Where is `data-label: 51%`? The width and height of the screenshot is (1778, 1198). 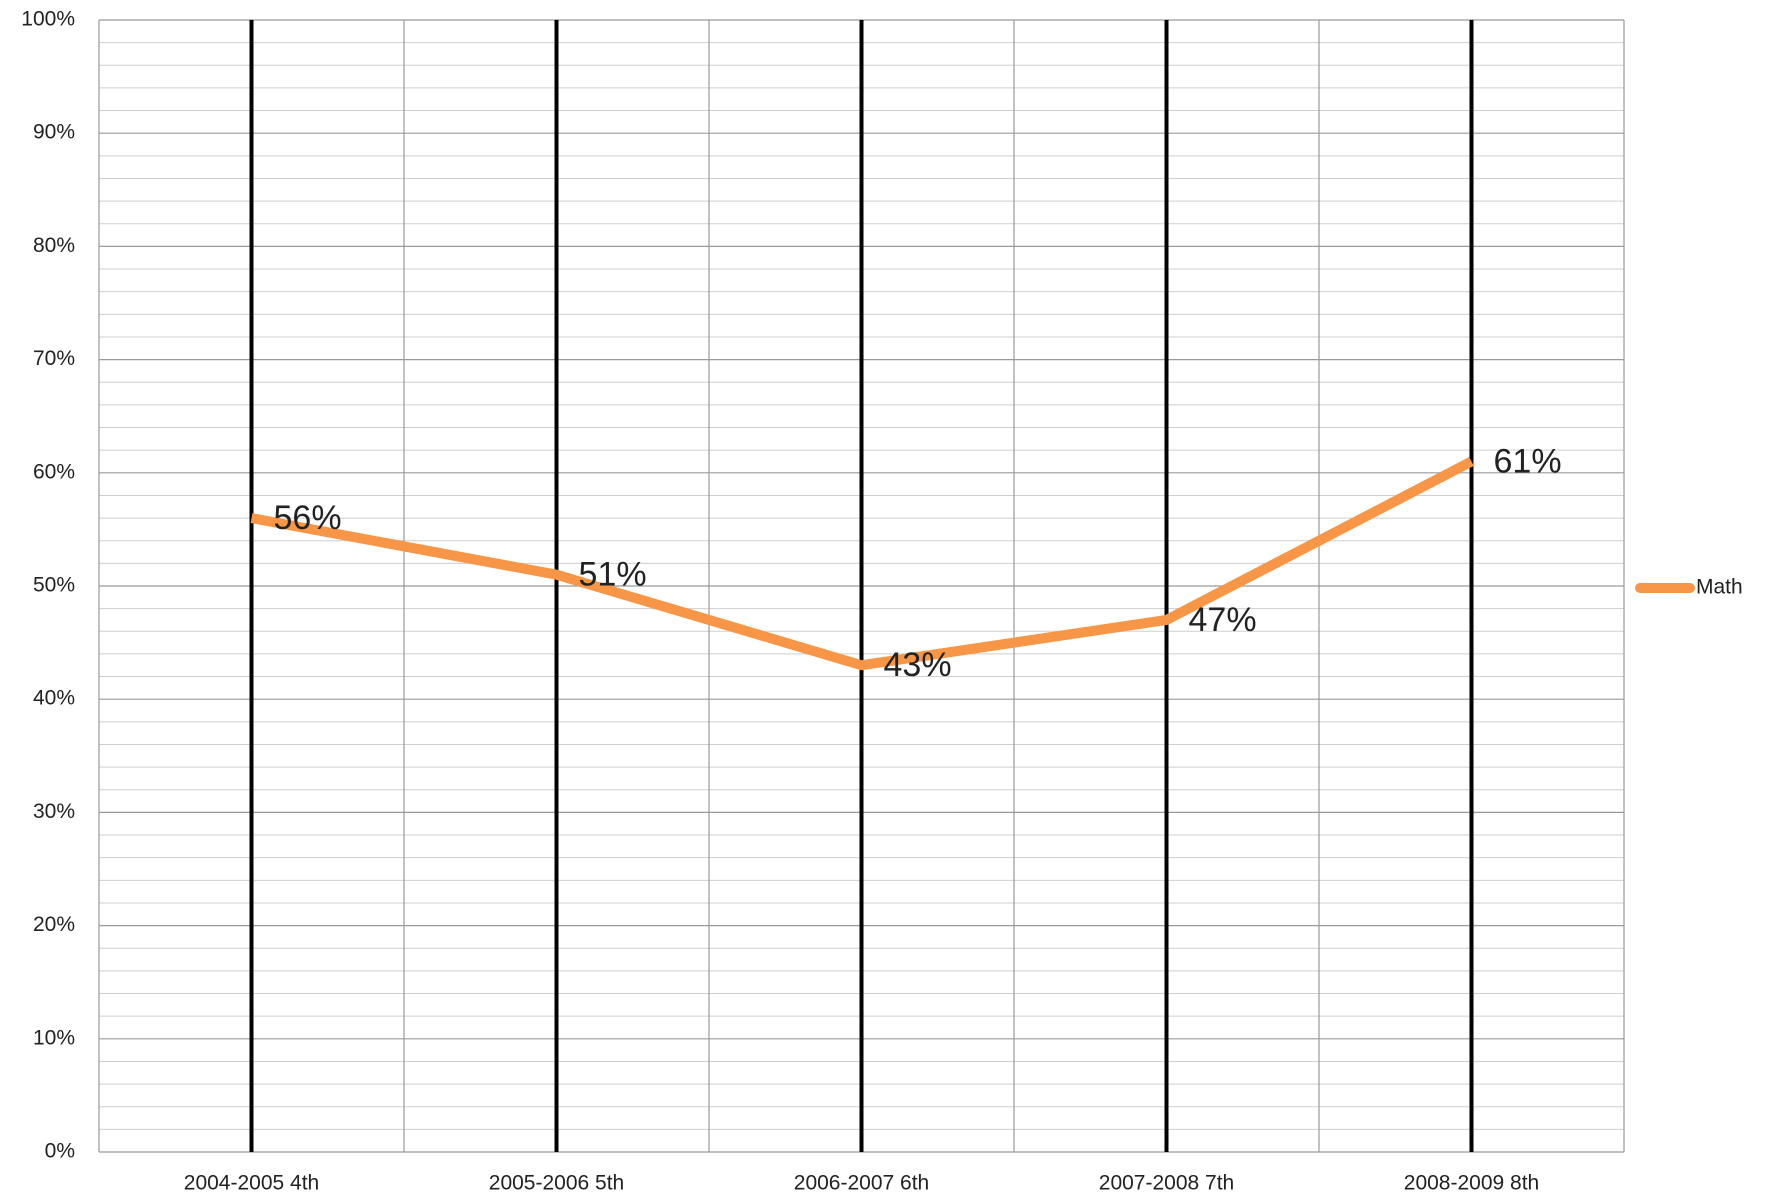
data-label: 51% is located at coordinates (613, 575).